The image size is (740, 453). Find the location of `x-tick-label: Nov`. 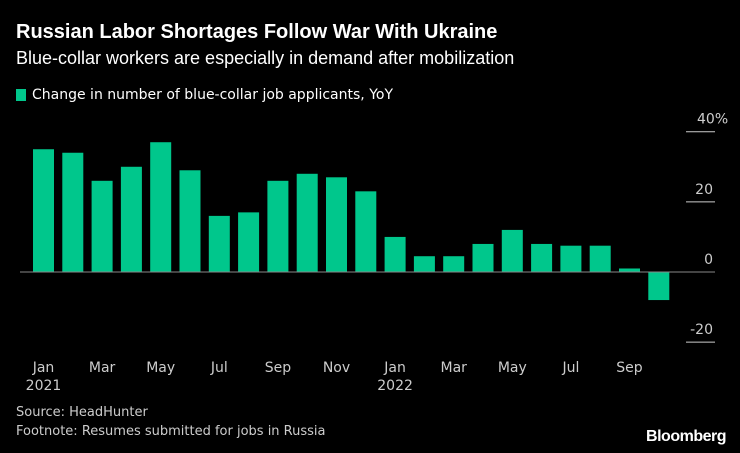

x-tick-label: Nov is located at coordinates (336, 368).